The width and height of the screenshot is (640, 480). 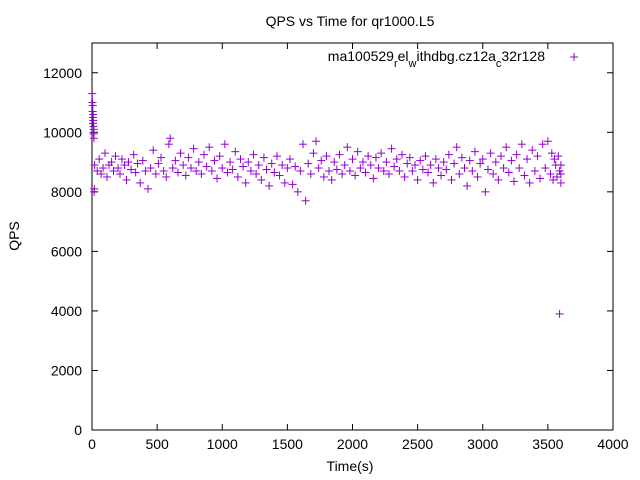 What do you see at coordinates (66, 311) in the screenshot?
I see `y-tick-label: 4000` at bounding box center [66, 311].